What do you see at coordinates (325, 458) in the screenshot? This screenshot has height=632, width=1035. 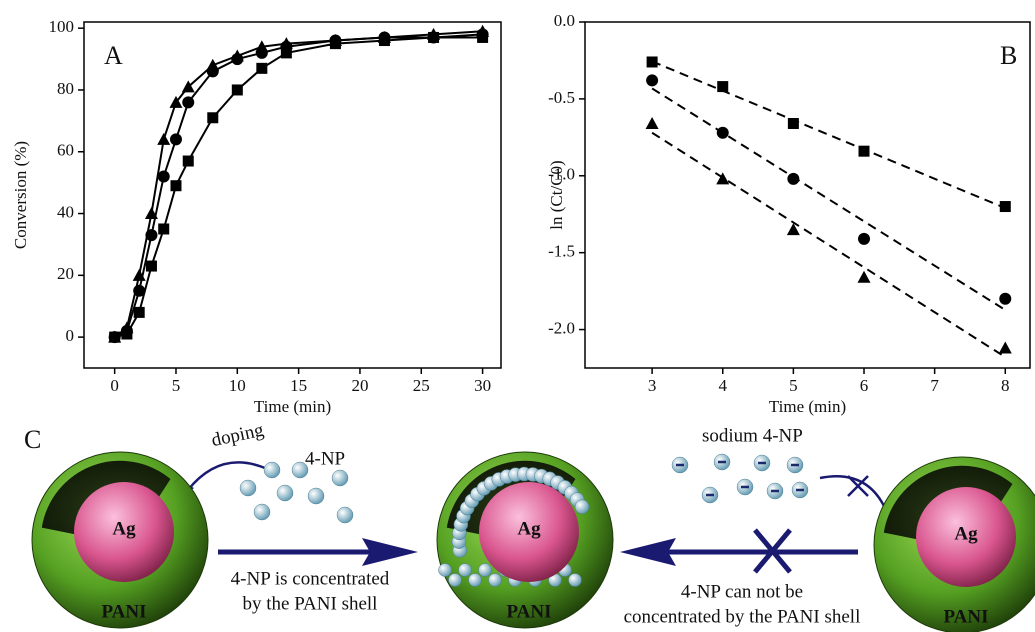 I see `reactant-label: 4-NP` at bounding box center [325, 458].